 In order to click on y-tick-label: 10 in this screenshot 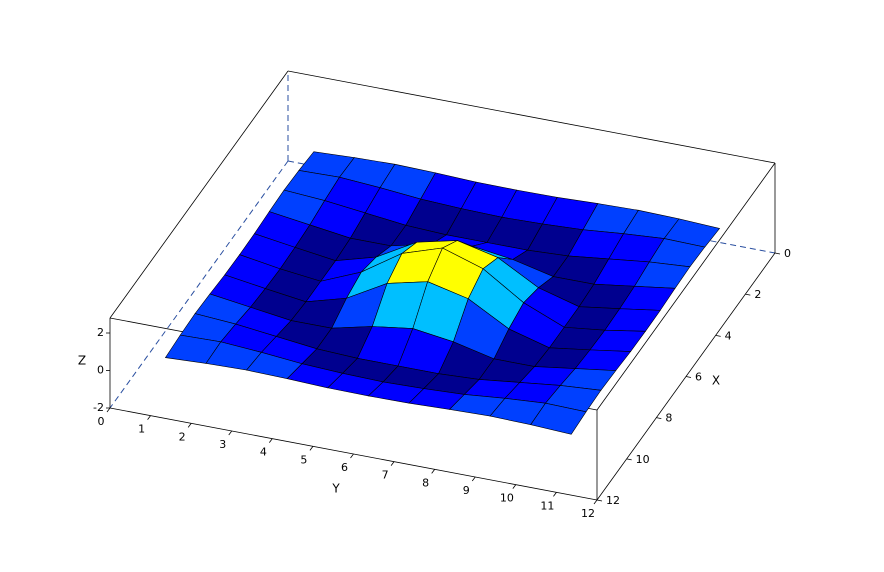, I will do `click(507, 498)`.